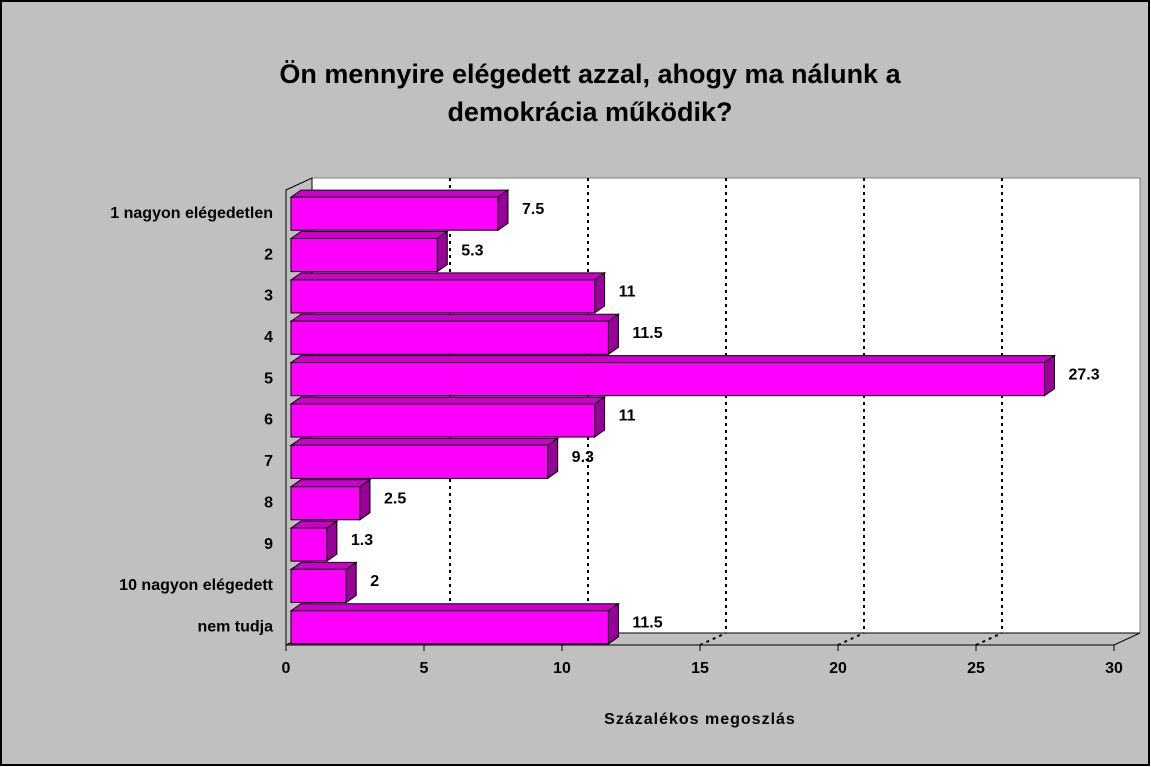 Image resolution: width=1151 pixels, height=767 pixels. I want to click on y-tick-label: 10 nagyon elégedett, so click(196, 585).